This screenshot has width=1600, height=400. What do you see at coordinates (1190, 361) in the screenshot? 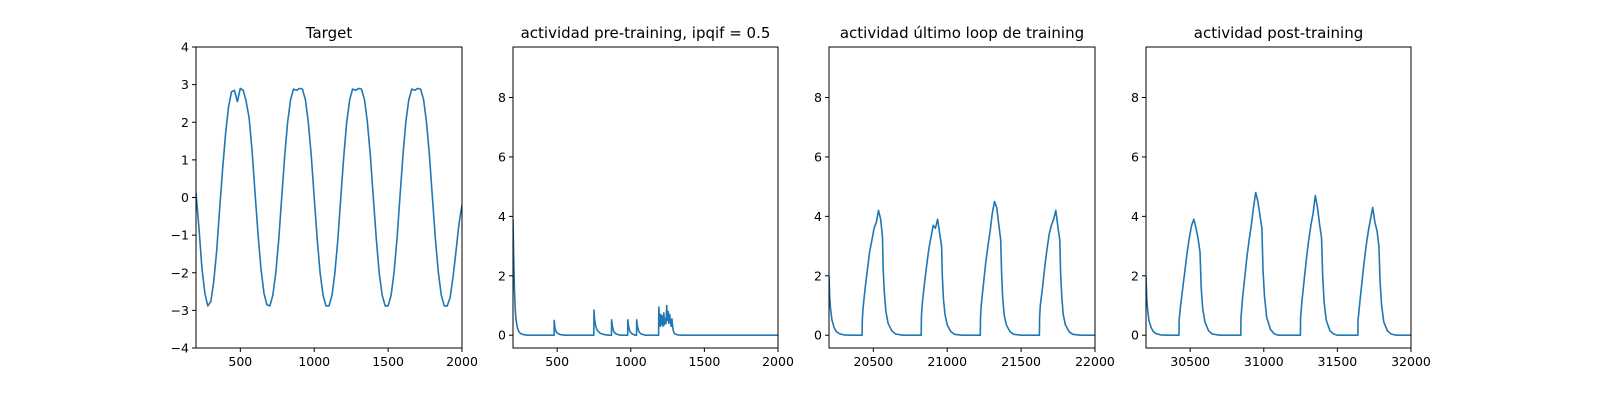
I see `x-tick-label: 30500` at bounding box center [1190, 361].